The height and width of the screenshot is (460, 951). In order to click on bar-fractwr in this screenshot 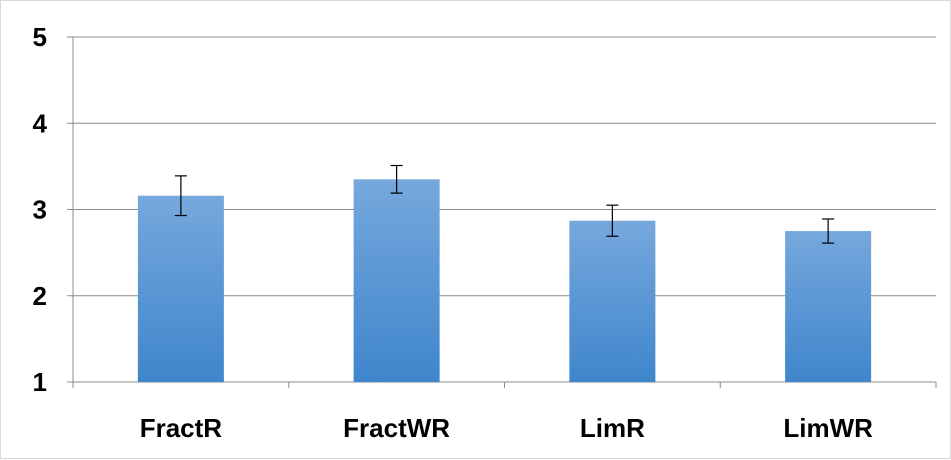, I will do `click(396, 280)`.